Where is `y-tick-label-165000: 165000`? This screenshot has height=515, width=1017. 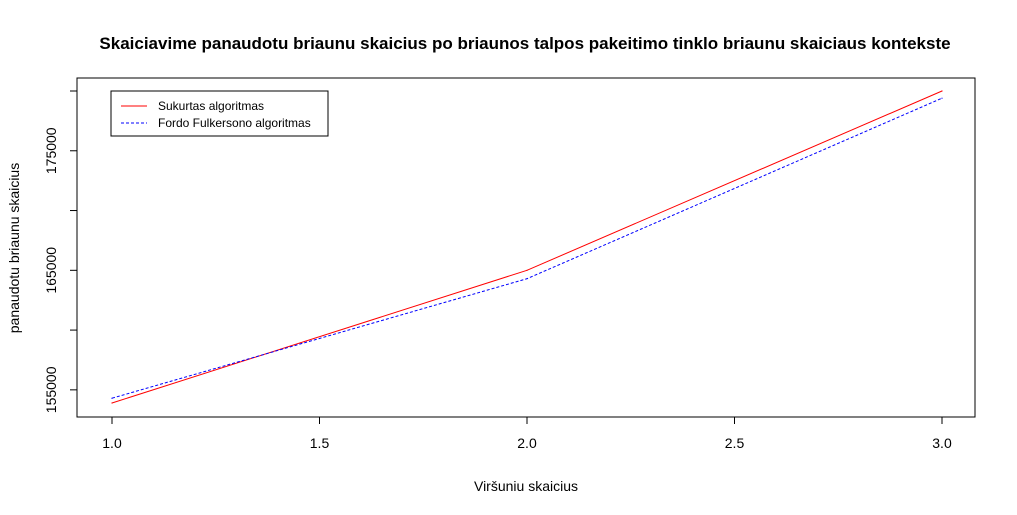
y-tick-label-165000: 165000 is located at coordinates (51, 270).